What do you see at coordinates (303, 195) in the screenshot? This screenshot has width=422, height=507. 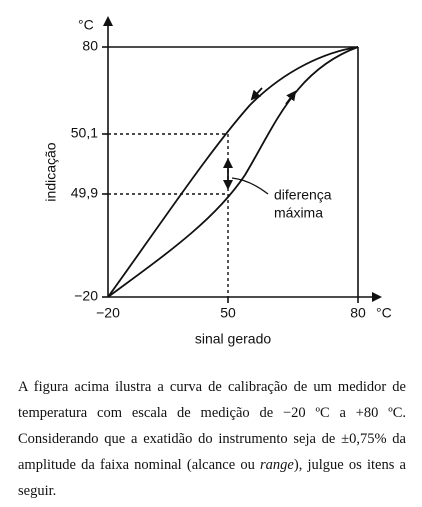 I see `annotation: diferença` at bounding box center [303, 195].